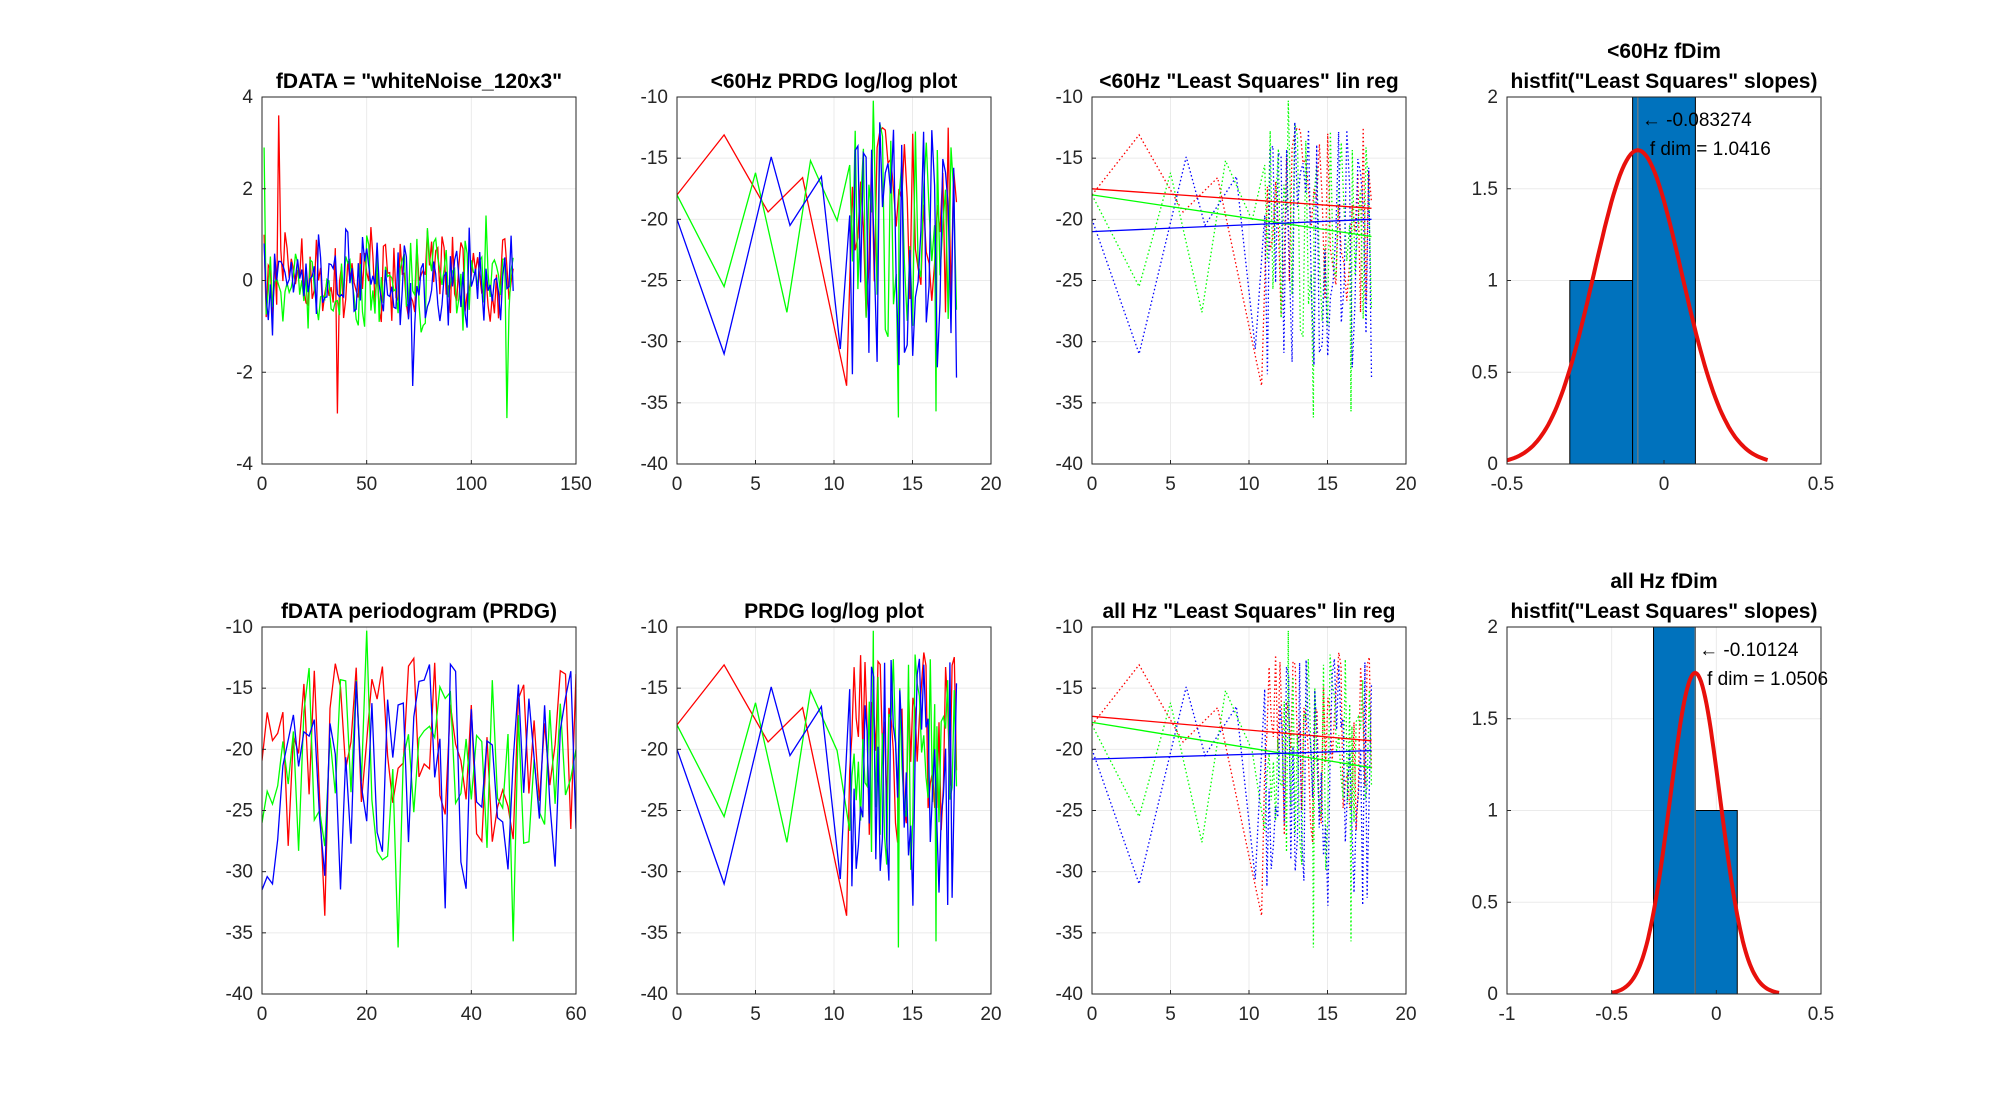  What do you see at coordinates (244, 372) in the screenshot?
I see `y-tick-label: -2` at bounding box center [244, 372].